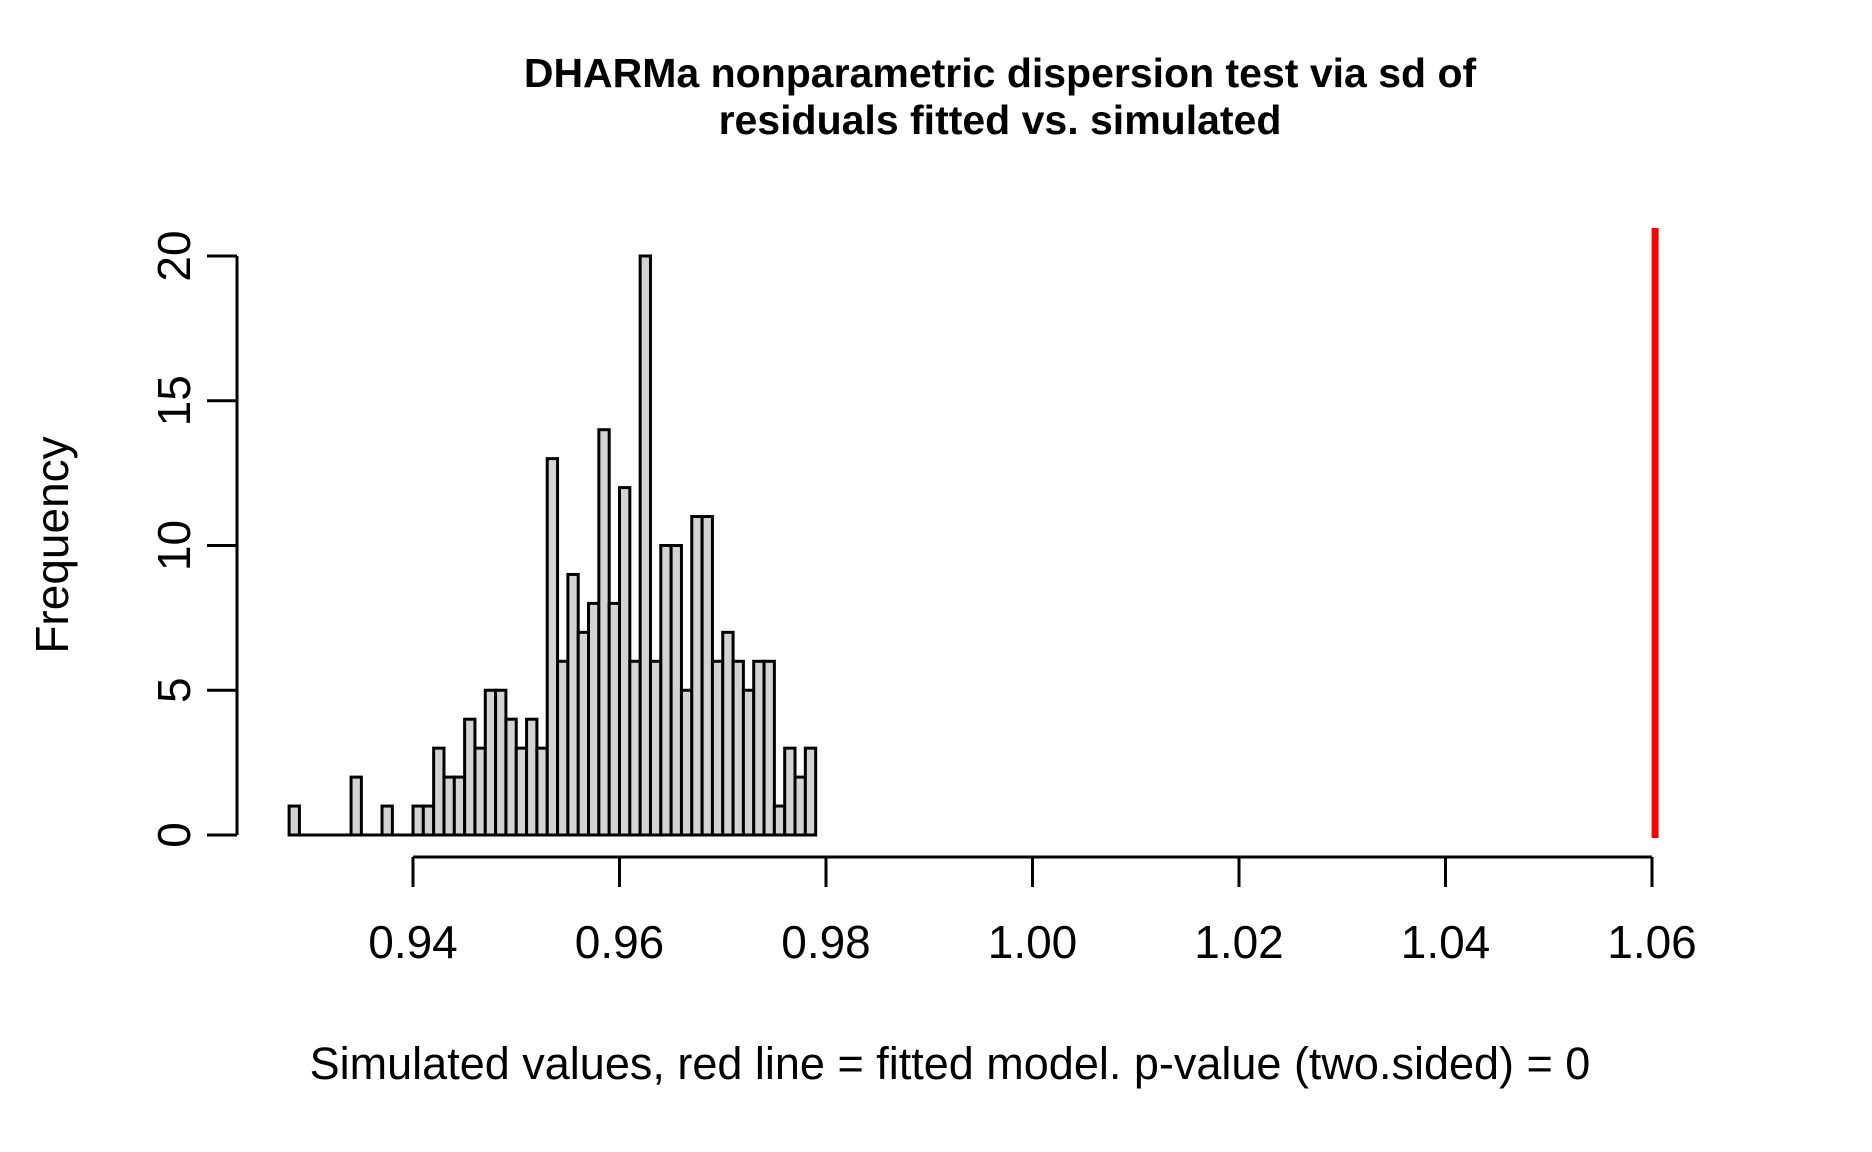 The height and width of the screenshot is (1152, 1872). I want to click on x-tick-label: 0.96, so click(620, 942).